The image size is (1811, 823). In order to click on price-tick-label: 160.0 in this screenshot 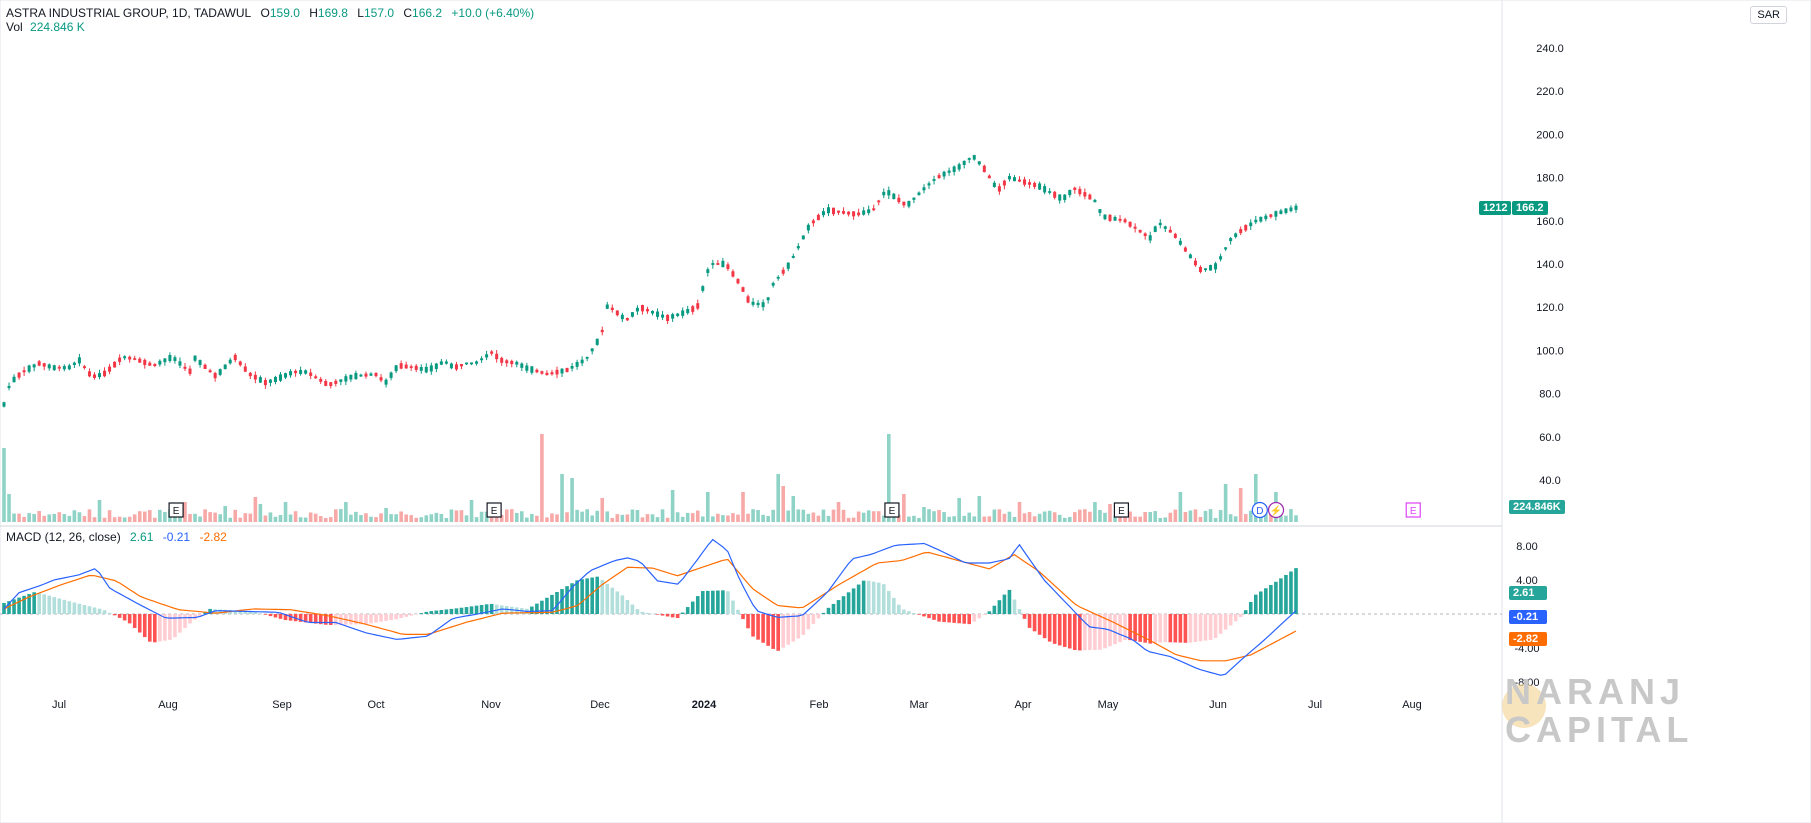, I will do `click(1550, 222)`.